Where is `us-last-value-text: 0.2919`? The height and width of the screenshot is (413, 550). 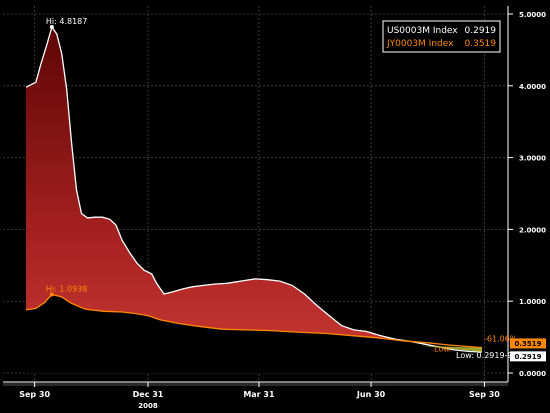
us-last-value-text: 0.2919 is located at coordinates (527, 357).